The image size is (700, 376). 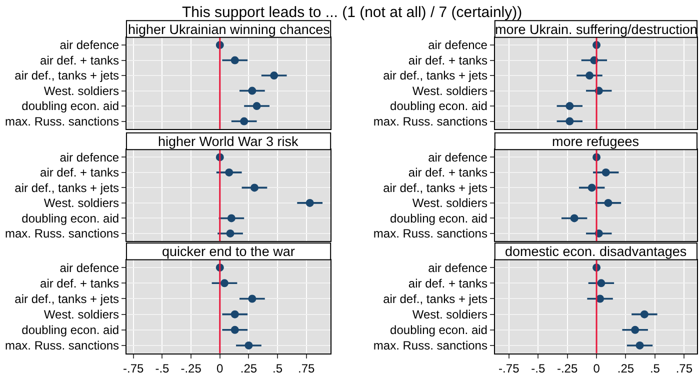 What do you see at coordinates (596, 29) in the screenshot?
I see `chart-title: more Ukrain. suffering/destruction` at bounding box center [596, 29].